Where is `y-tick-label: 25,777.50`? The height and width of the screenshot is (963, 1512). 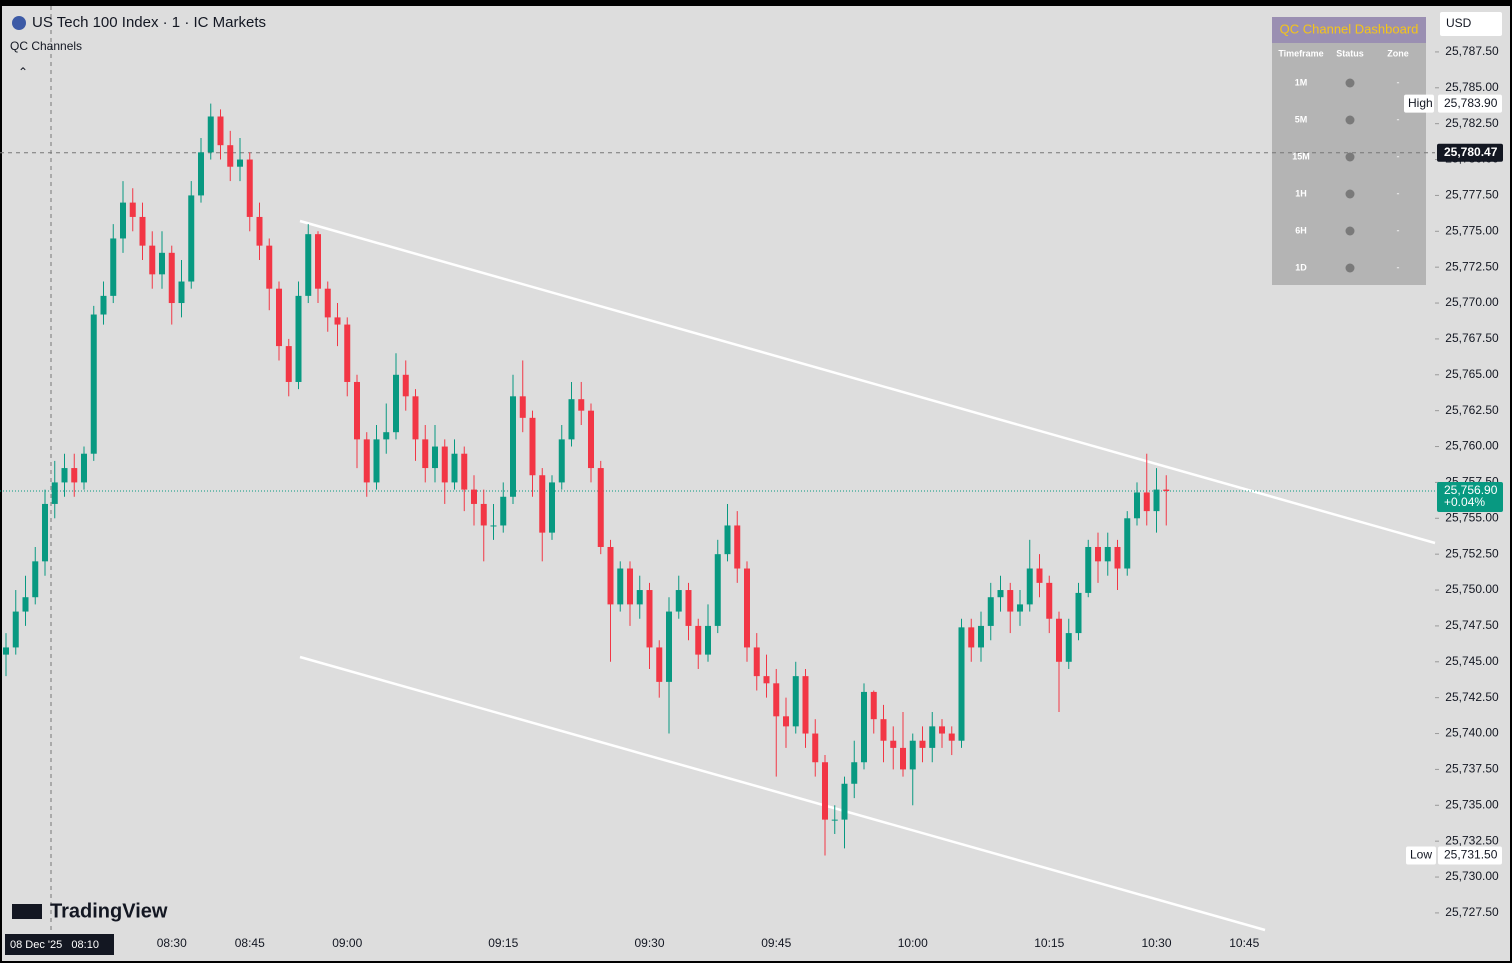 y-tick-label: 25,777.50 is located at coordinates (1472, 195).